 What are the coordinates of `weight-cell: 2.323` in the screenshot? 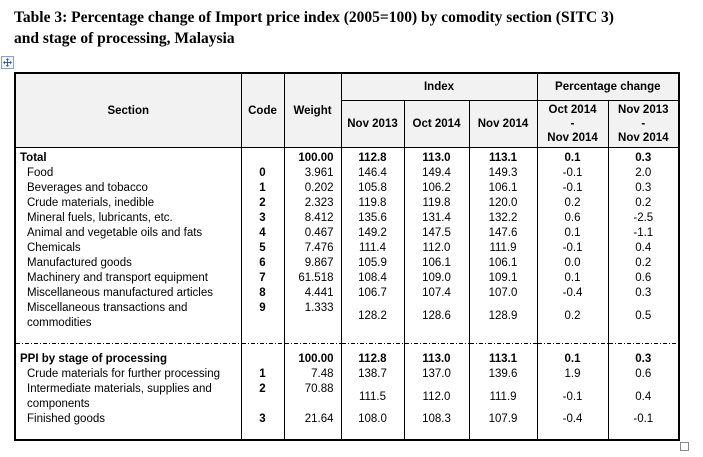 It's located at (312, 203).